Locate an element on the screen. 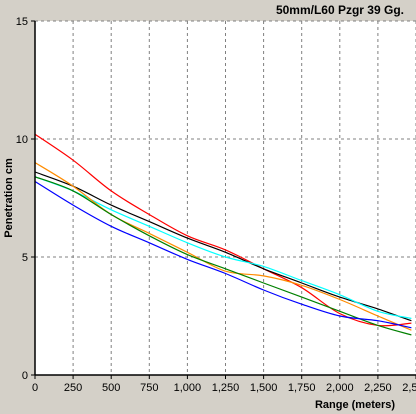 This screenshot has width=416, height=414. x-tick-label: 2,000 is located at coordinates (340, 388).